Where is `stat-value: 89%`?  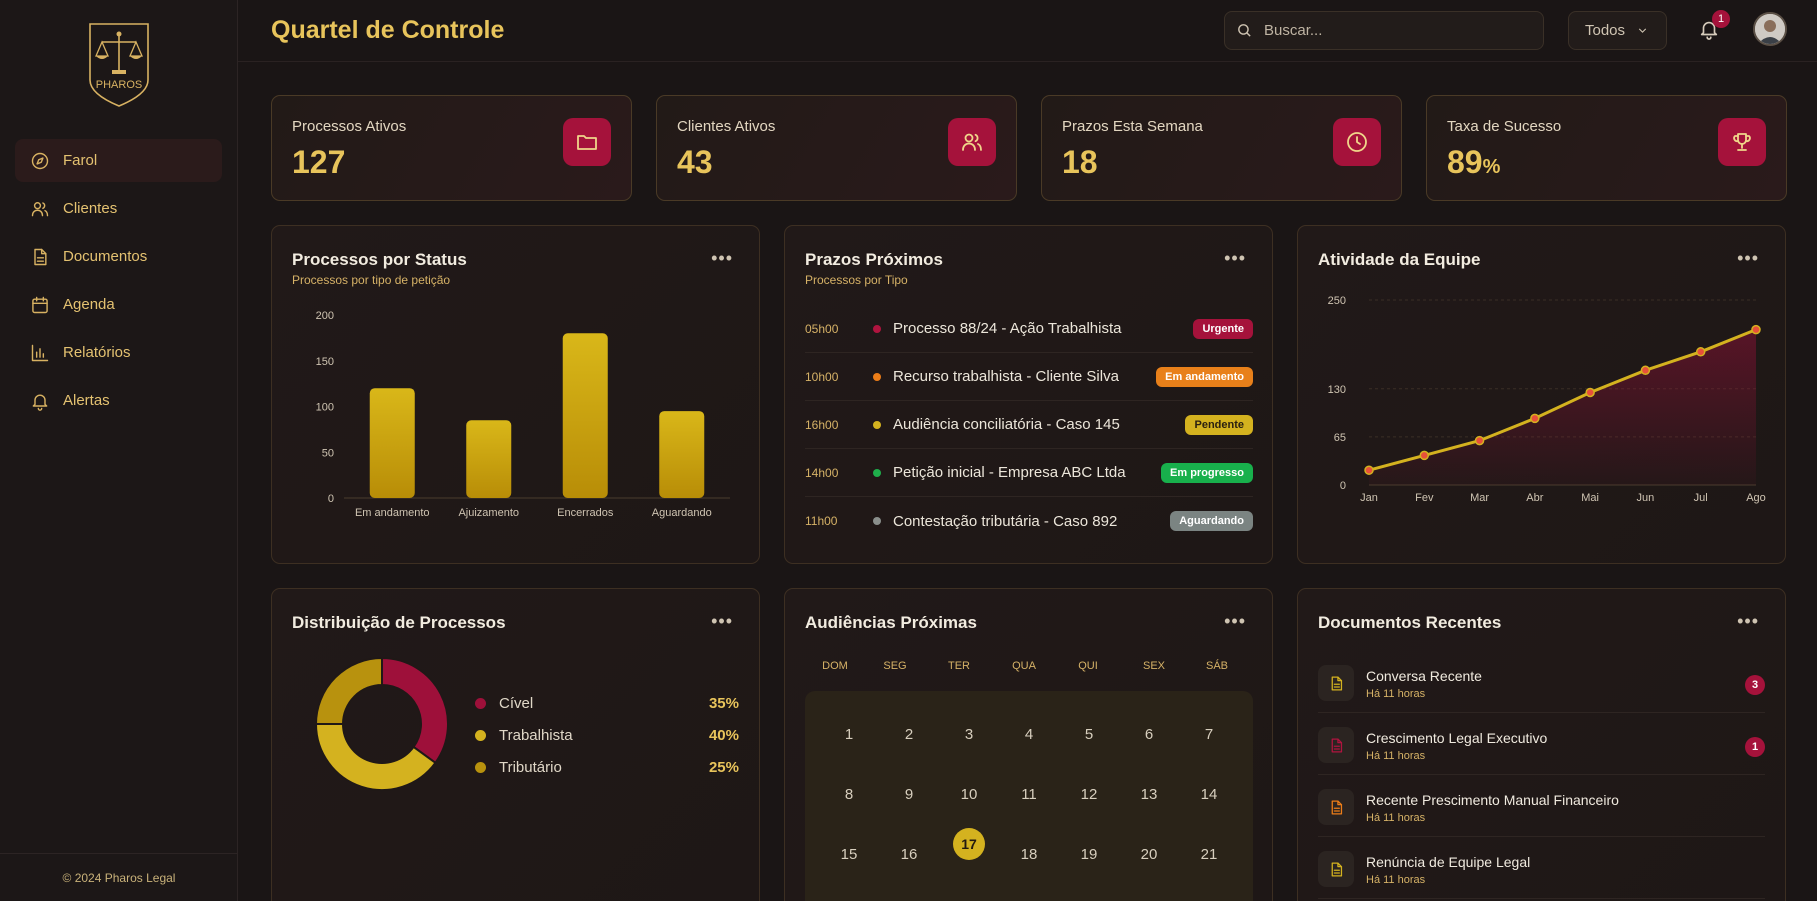 stat-value: 89% is located at coordinates (1474, 162).